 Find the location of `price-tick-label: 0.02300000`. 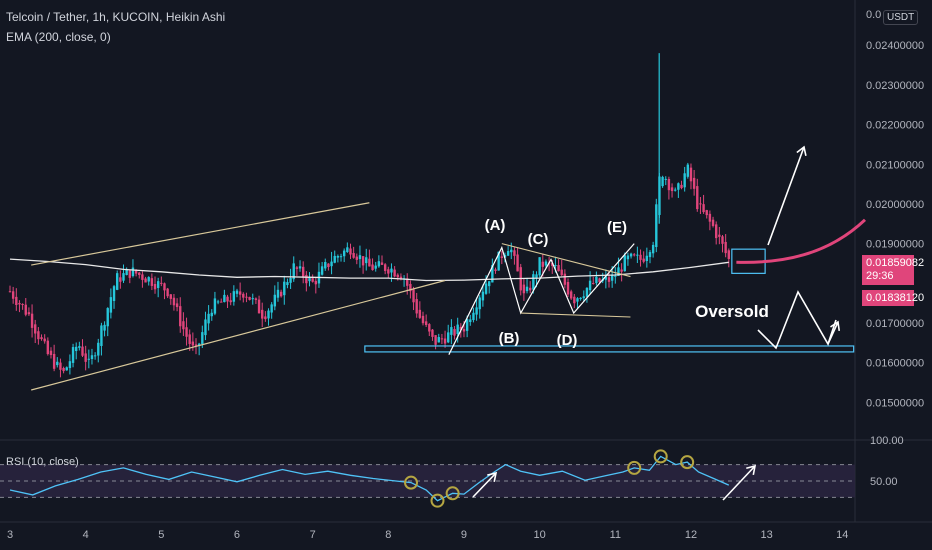

price-tick-label: 0.02300000 is located at coordinates (895, 86).